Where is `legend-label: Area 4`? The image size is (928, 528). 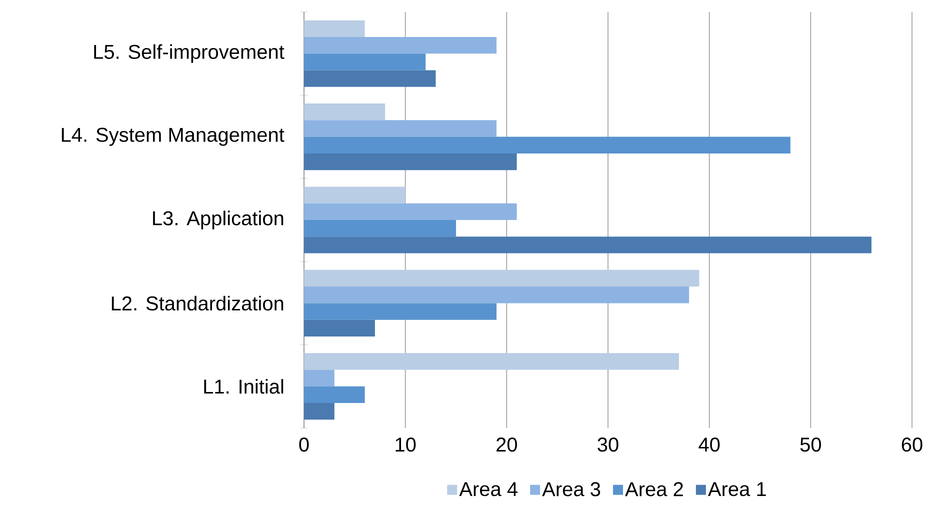
legend-label: Area 4 is located at coordinates (488, 489).